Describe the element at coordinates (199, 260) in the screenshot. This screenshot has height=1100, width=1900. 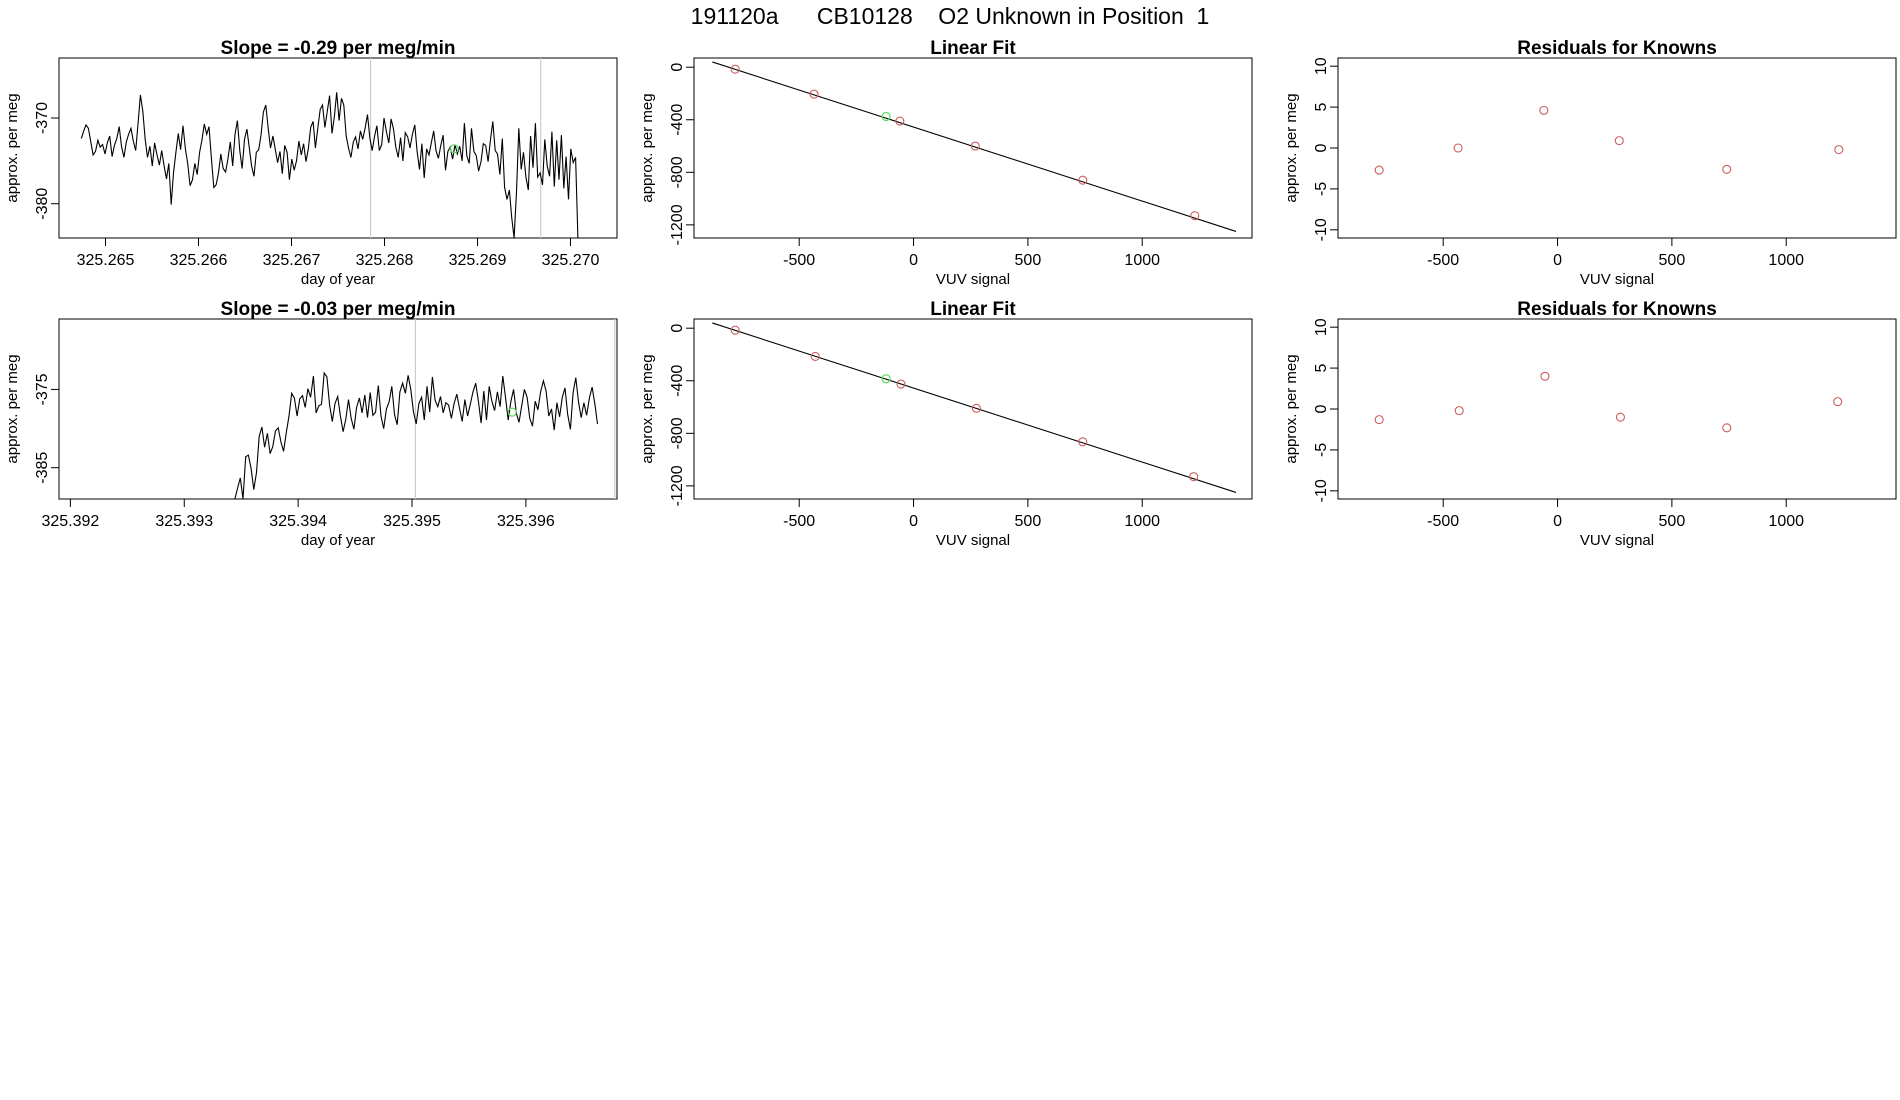
I see `x-tick-label: 325.266` at that location.